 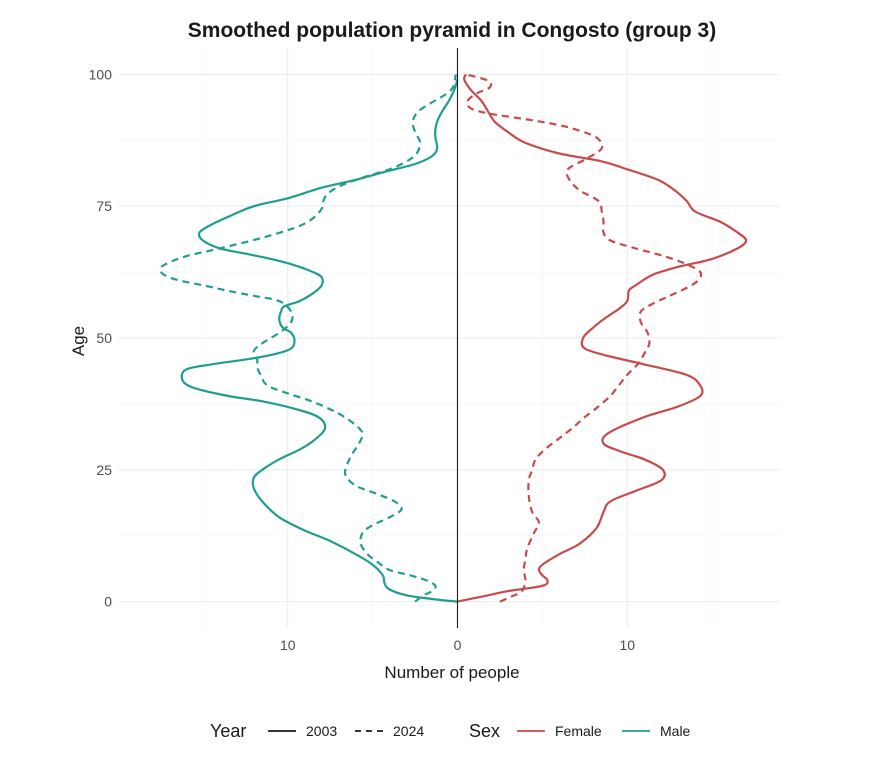 What do you see at coordinates (484, 731) in the screenshot?
I see `legend-sex-title: Sex` at bounding box center [484, 731].